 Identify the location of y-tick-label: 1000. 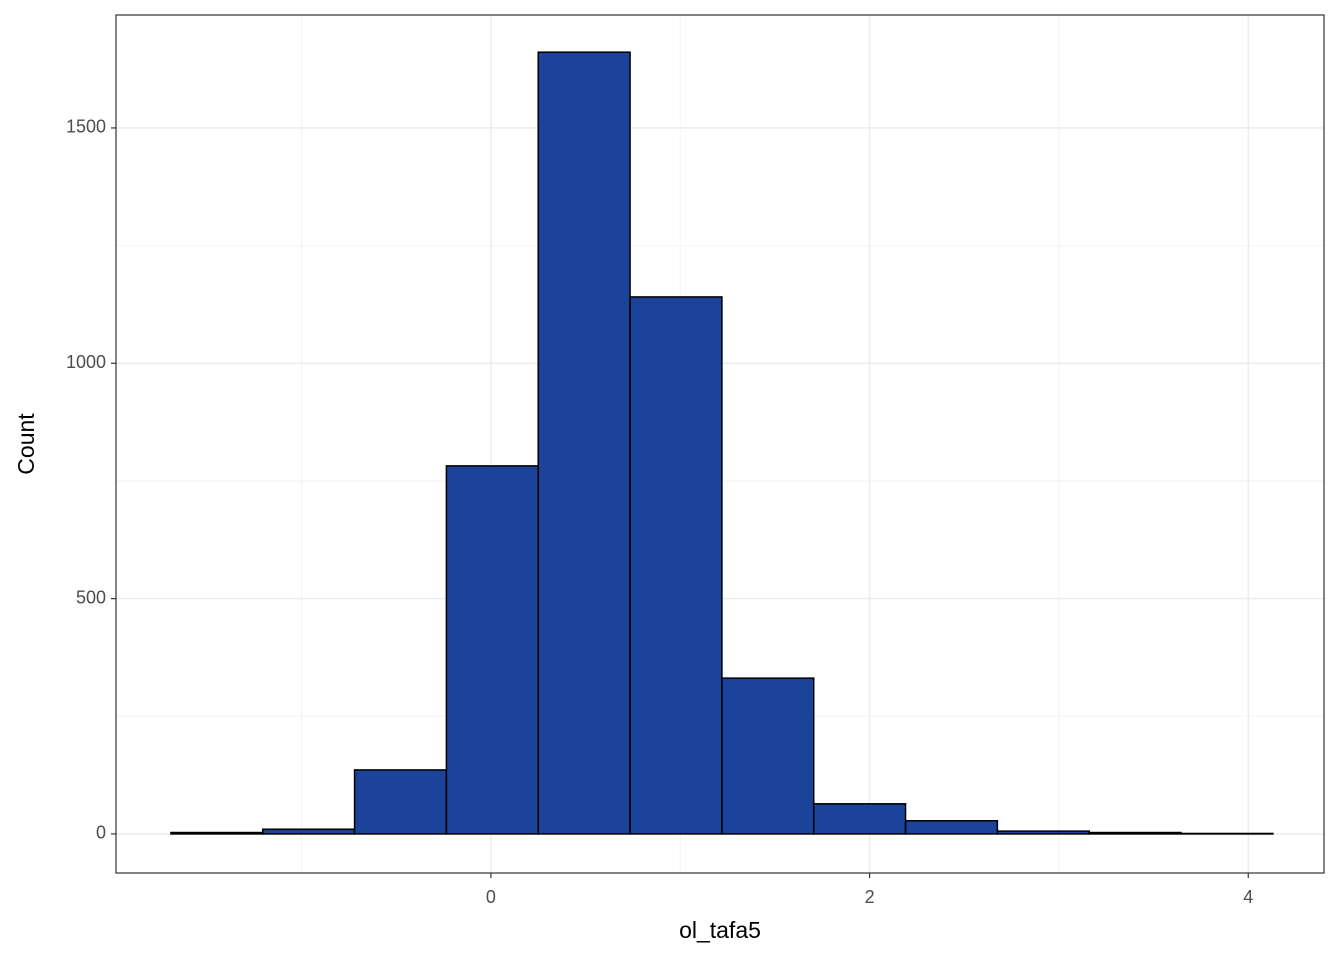
(86, 362).